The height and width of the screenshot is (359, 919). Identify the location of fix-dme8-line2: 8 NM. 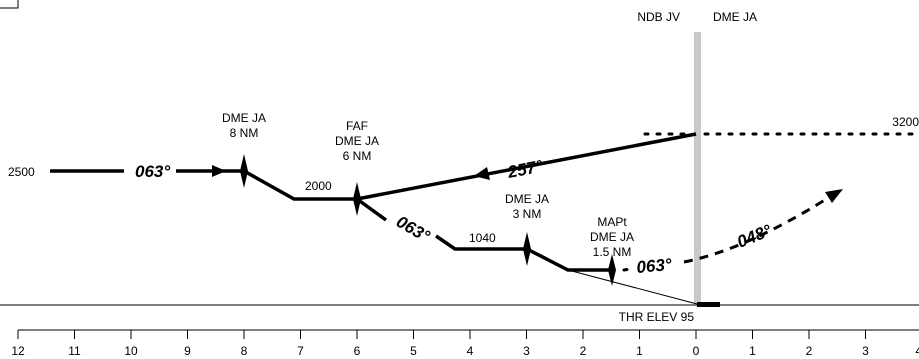
(244, 133).